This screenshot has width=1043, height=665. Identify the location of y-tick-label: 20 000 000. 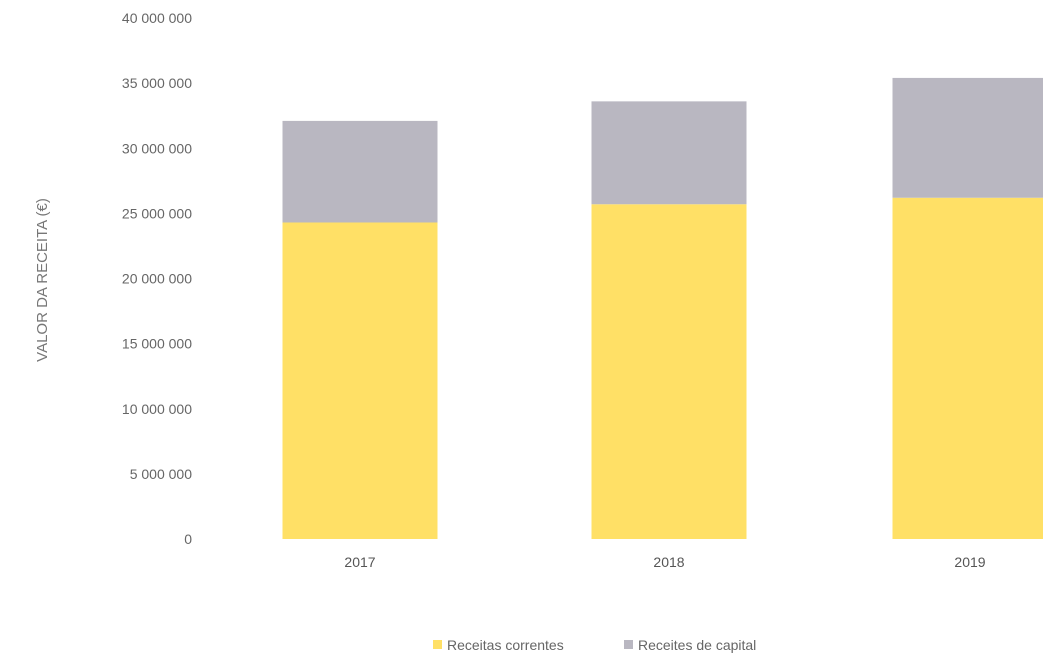
(157, 279).